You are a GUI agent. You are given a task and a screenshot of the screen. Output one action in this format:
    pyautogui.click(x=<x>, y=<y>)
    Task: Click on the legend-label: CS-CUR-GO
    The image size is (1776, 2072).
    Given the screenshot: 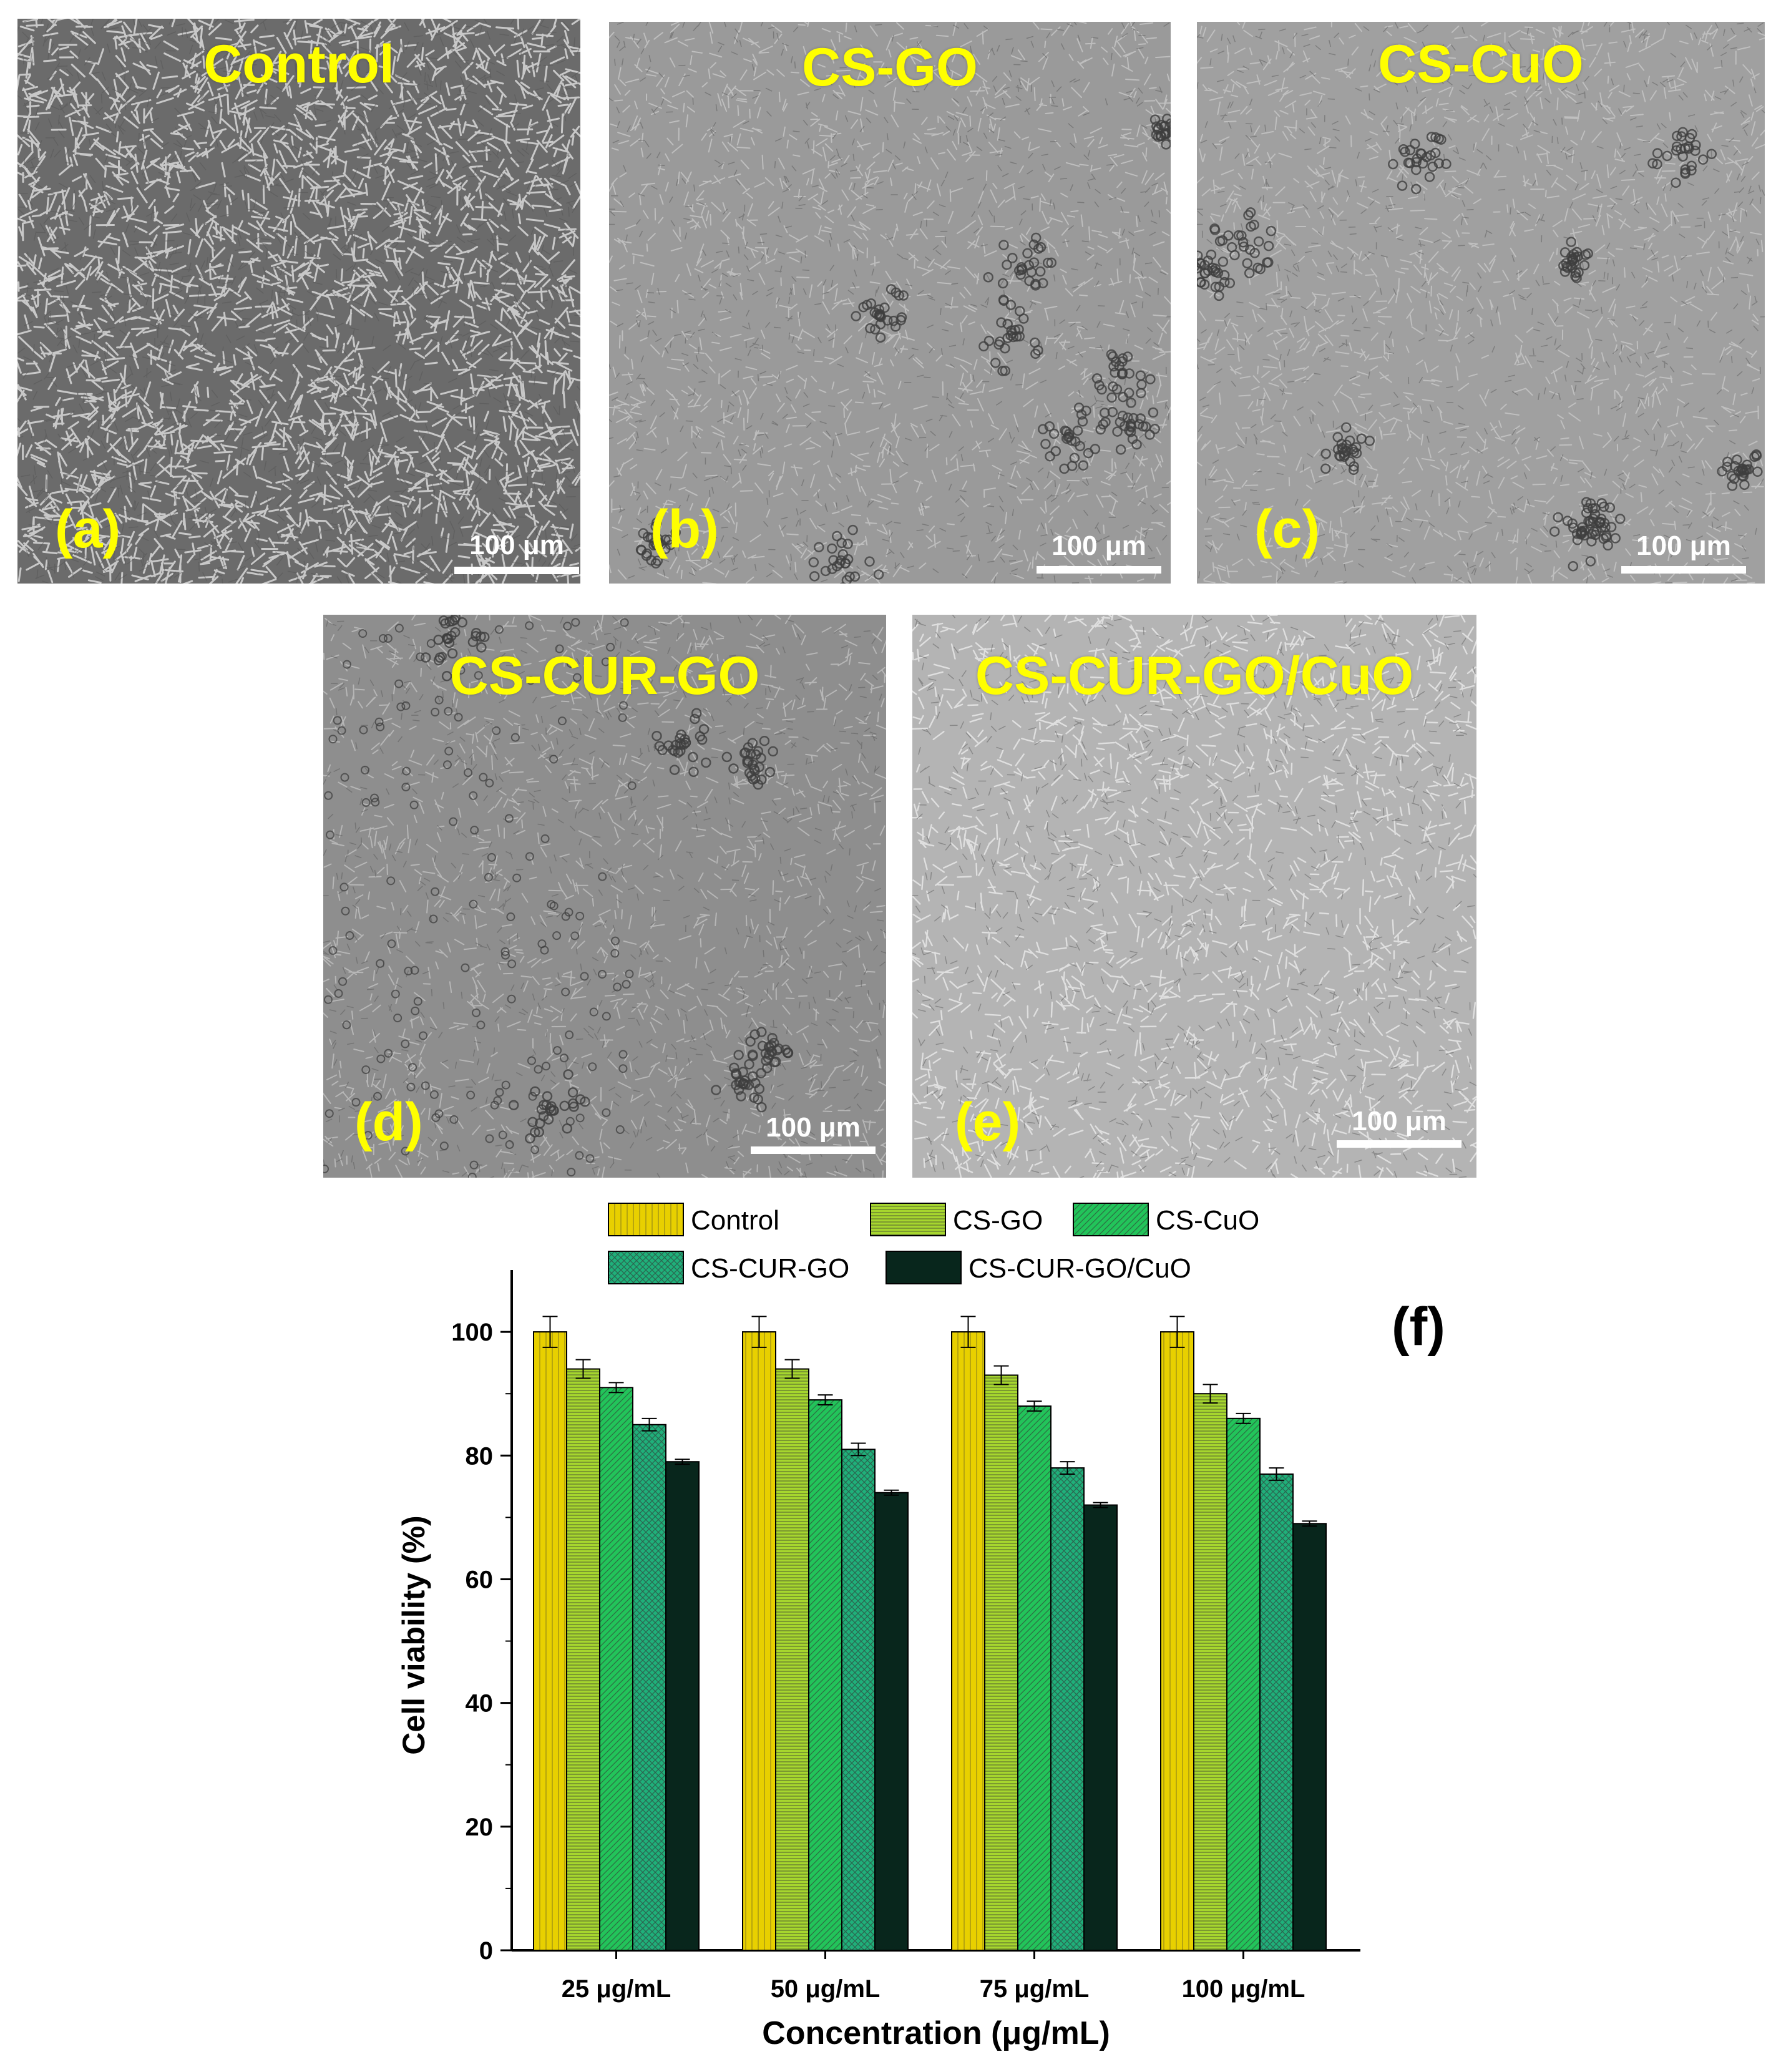 What is the action you would take?
    pyautogui.click(x=770, y=1268)
    